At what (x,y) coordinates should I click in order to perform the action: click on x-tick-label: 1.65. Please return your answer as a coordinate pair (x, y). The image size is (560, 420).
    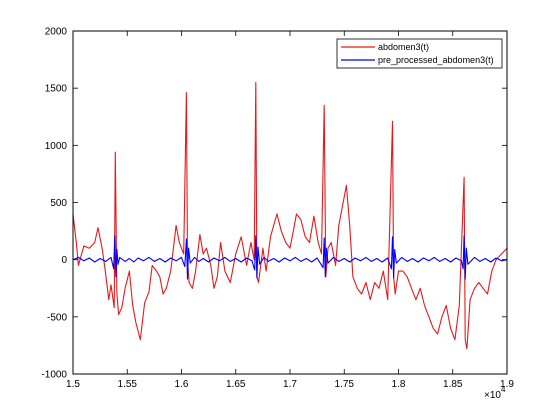
    Looking at the image, I should click on (236, 384).